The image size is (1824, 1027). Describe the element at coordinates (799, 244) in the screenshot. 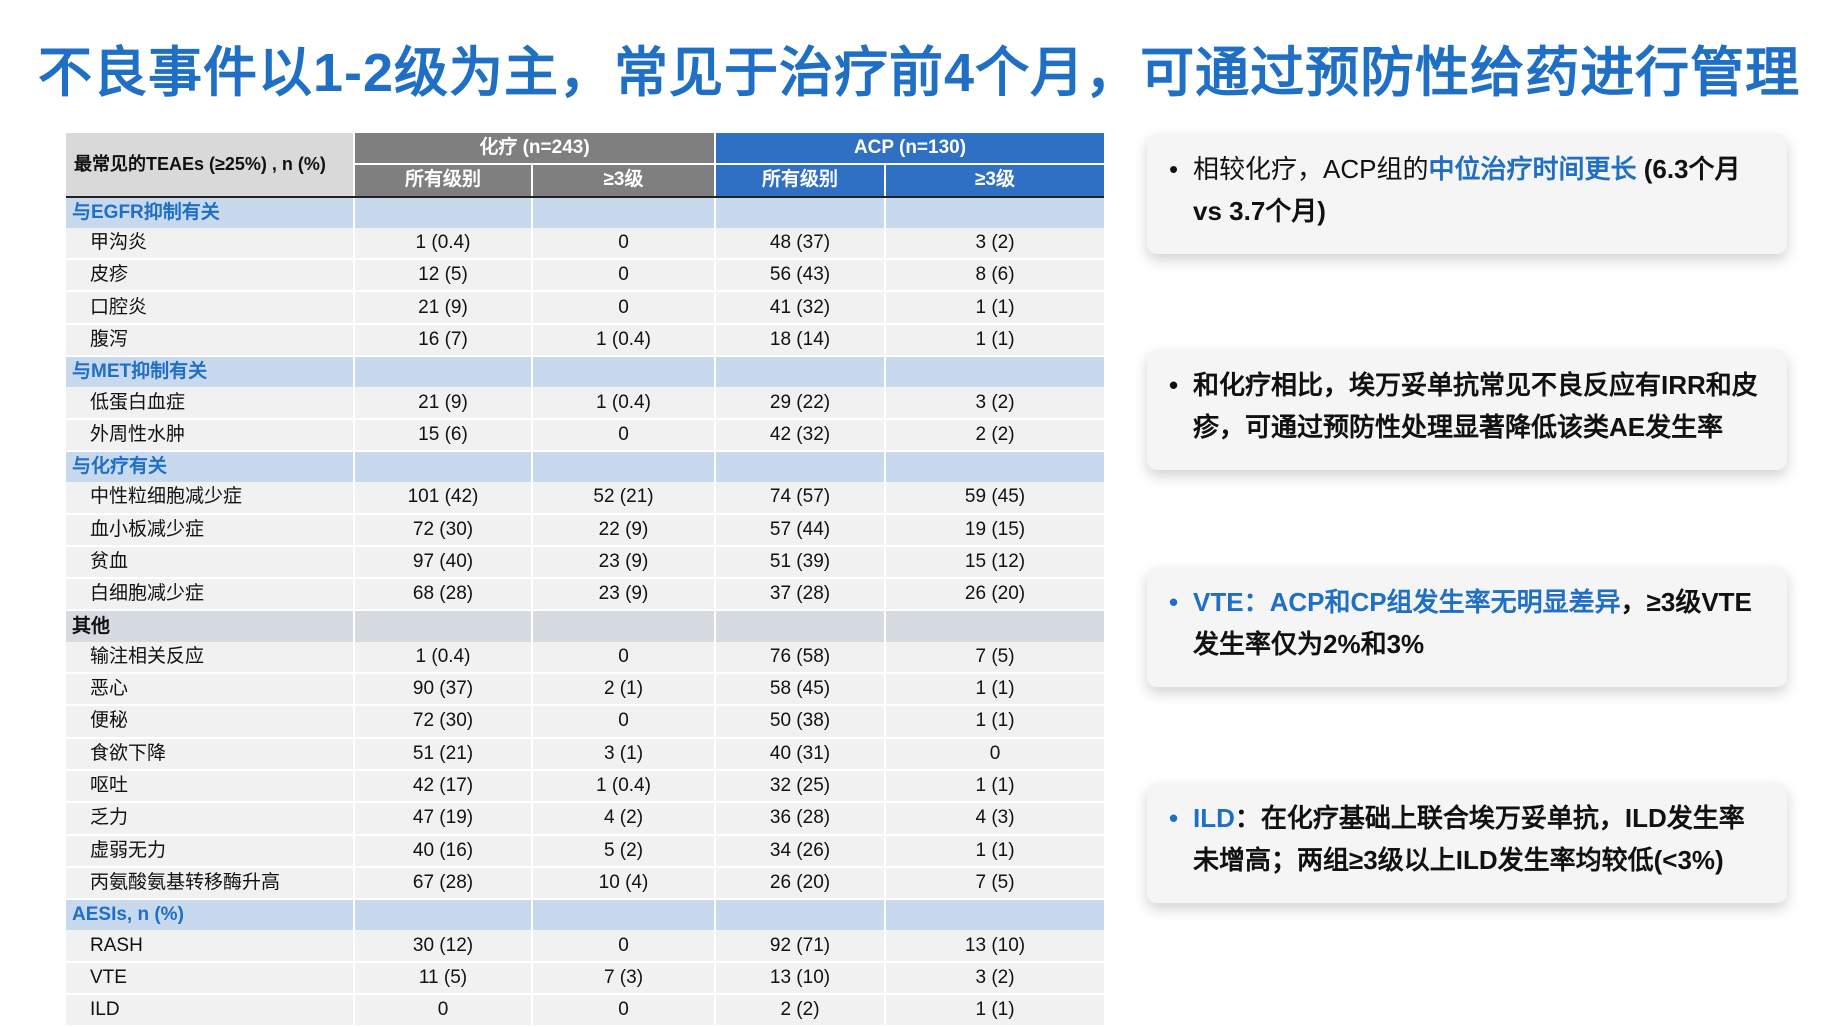

I see `acp-all-grade-cell: 48 (37)` at that location.